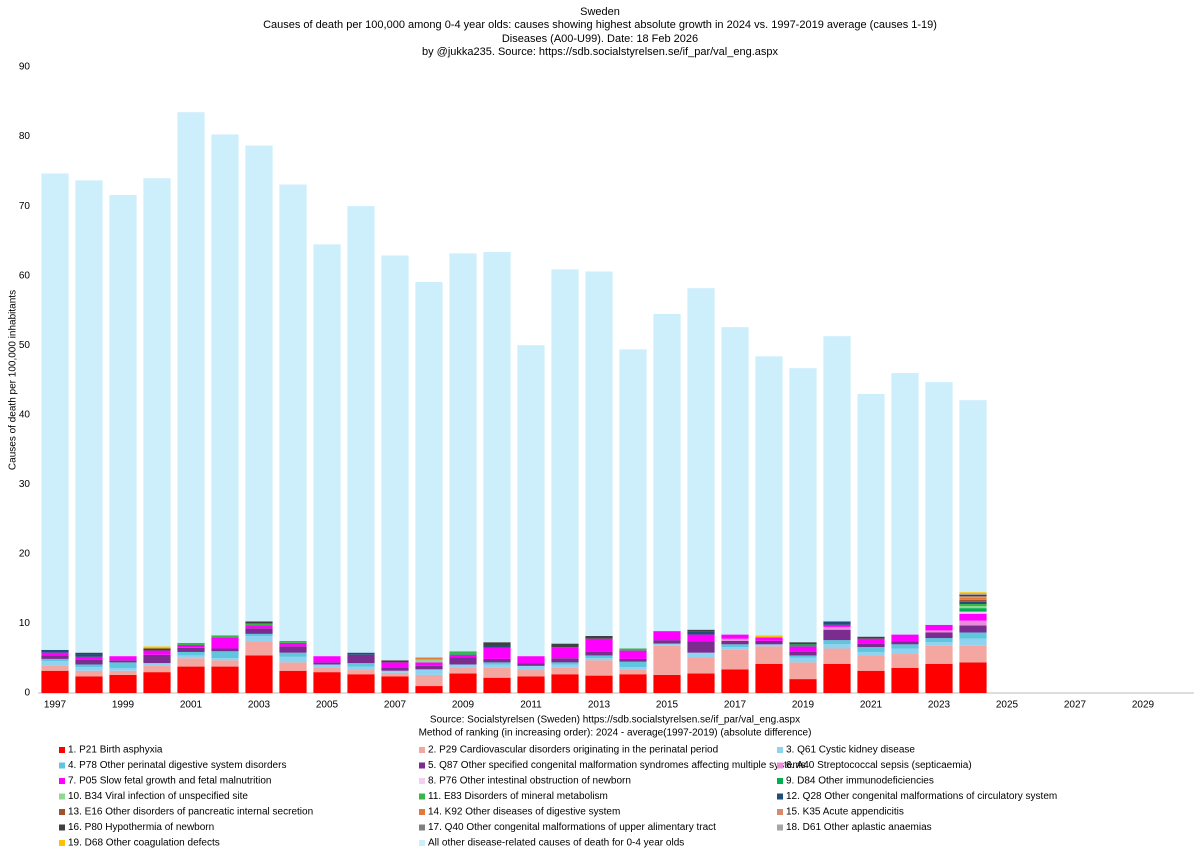  I want to click on legend-label: 1. P21 Birth asphyxia, so click(115, 750).